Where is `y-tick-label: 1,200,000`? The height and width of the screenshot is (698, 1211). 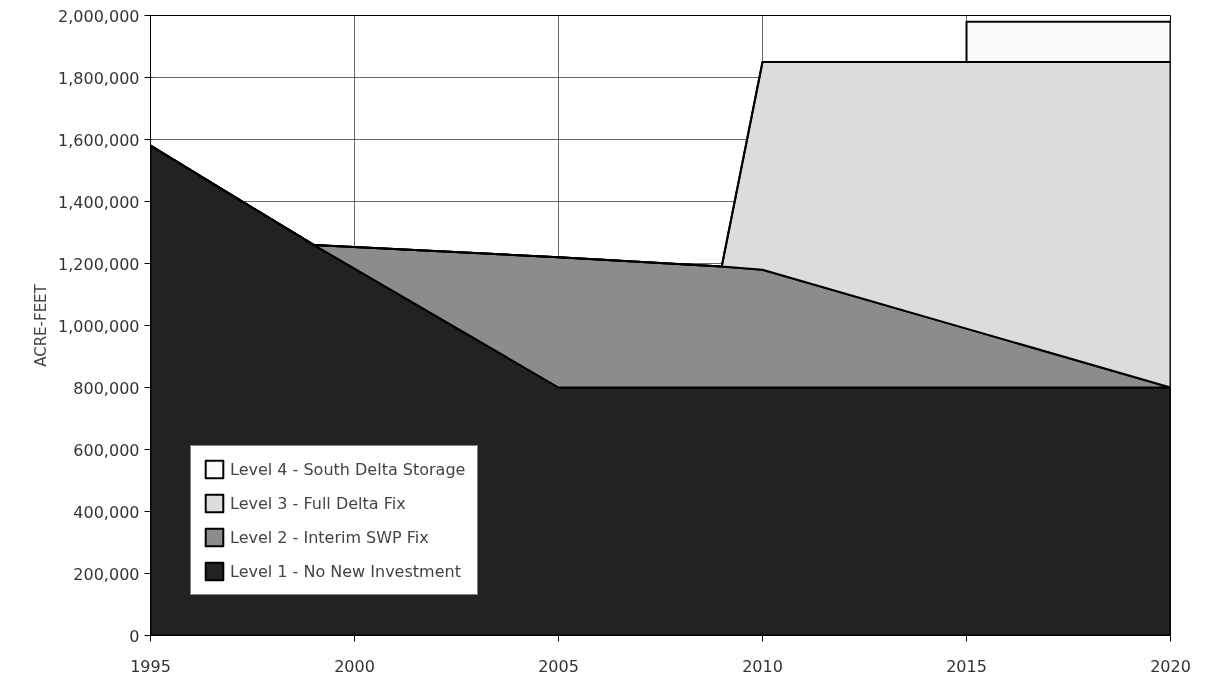 y-tick-label: 1,200,000 is located at coordinates (99, 264).